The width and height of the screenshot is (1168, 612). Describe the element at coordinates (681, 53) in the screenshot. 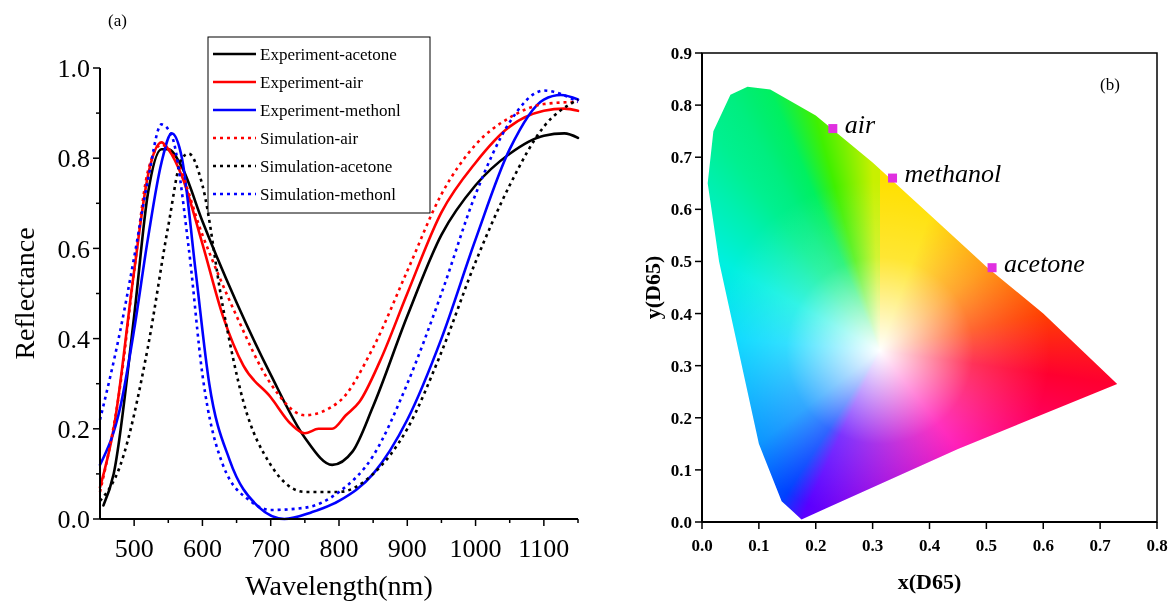

I see `y-tick-label: 0.9` at that location.